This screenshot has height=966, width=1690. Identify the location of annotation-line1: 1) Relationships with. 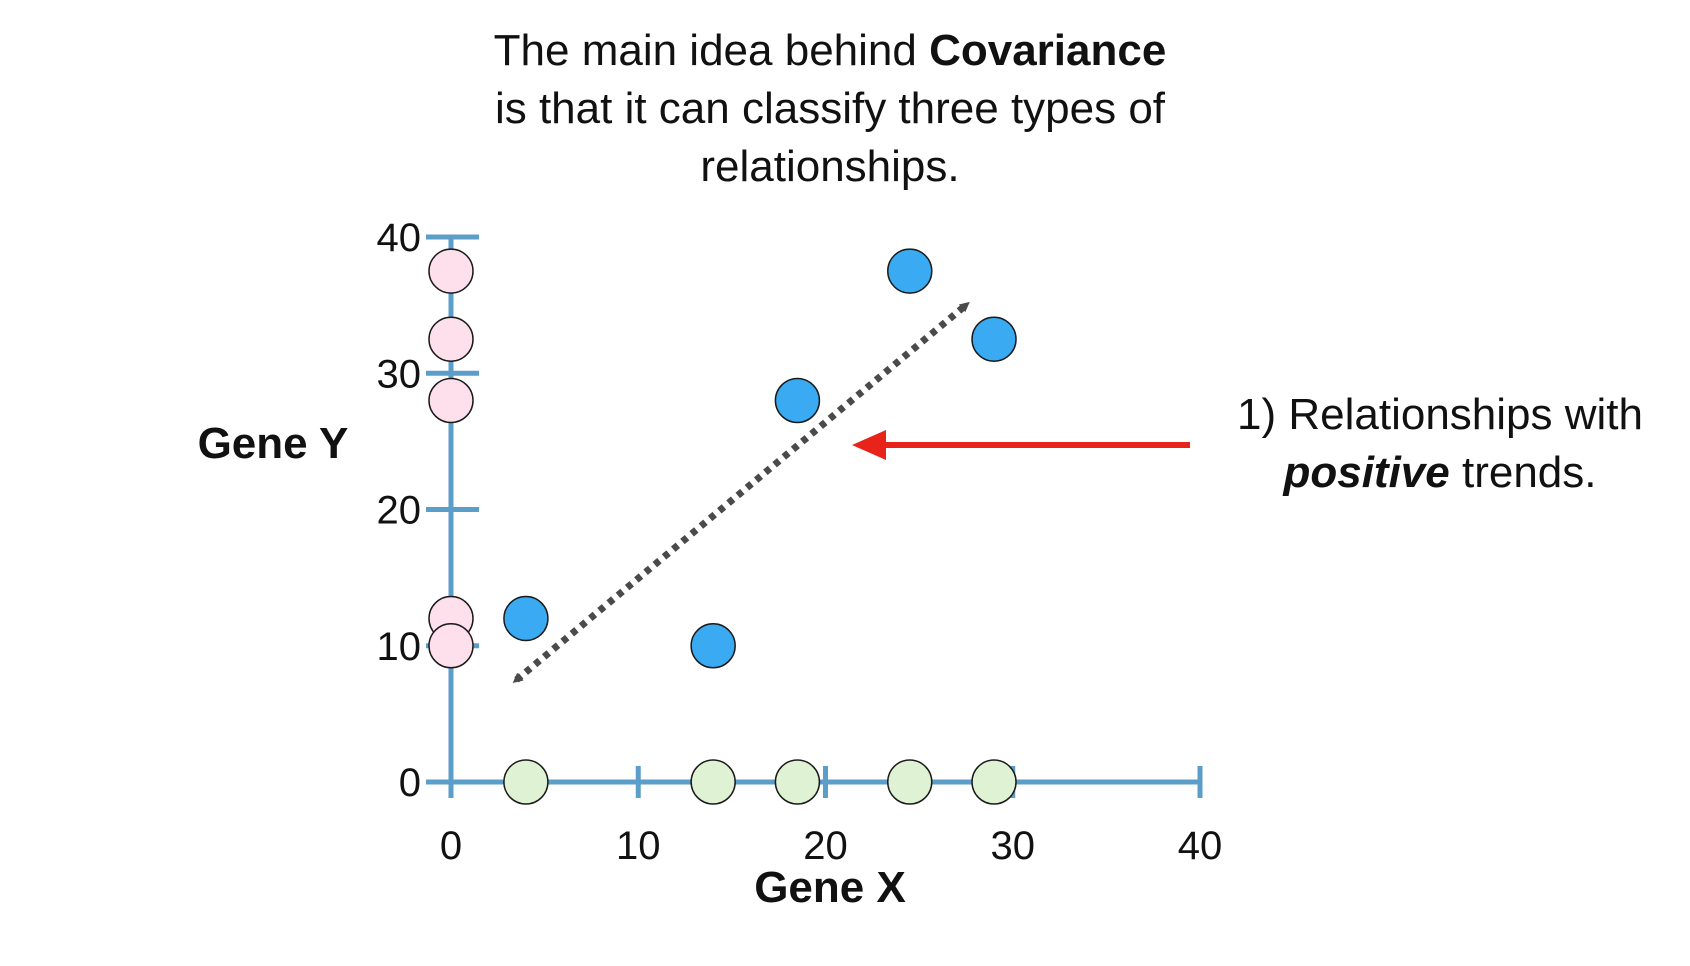
(1440, 414).